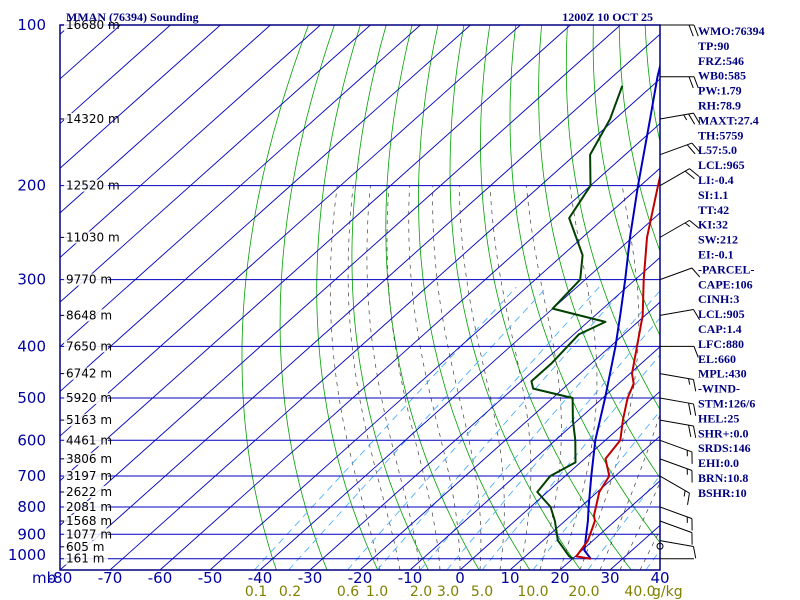  I want to click on mixing-ratio-label: 20.0, so click(583, 592).